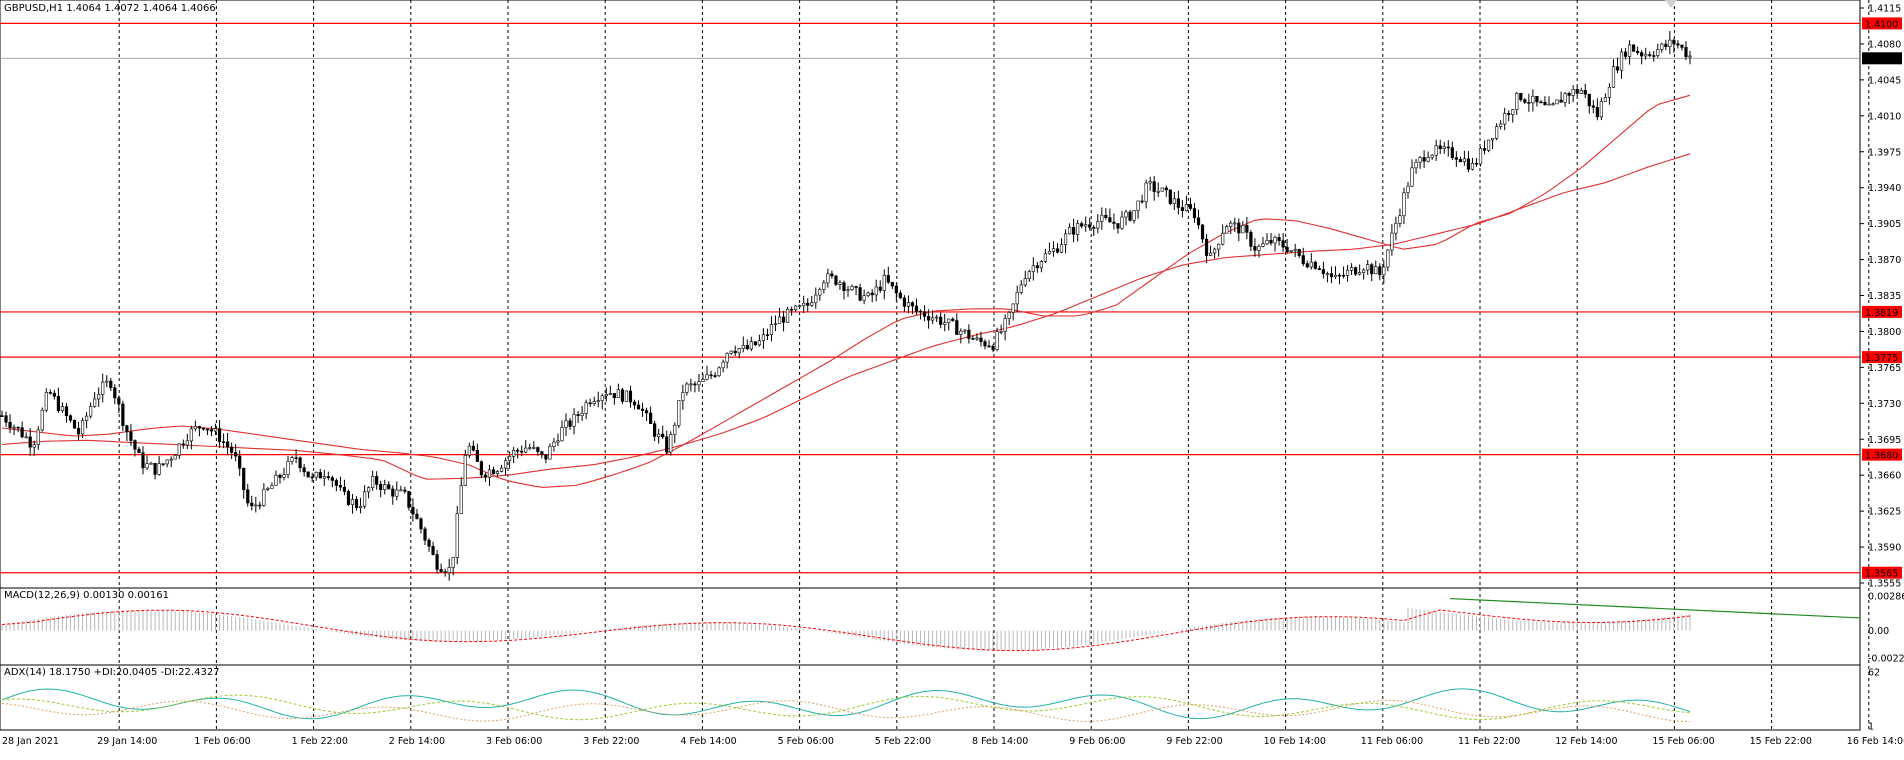 The image size is (1904, 760). Describe the element at coordinates (1884, 296) in the screenshot. I see `price-tick-label: 1.3835` at that location.